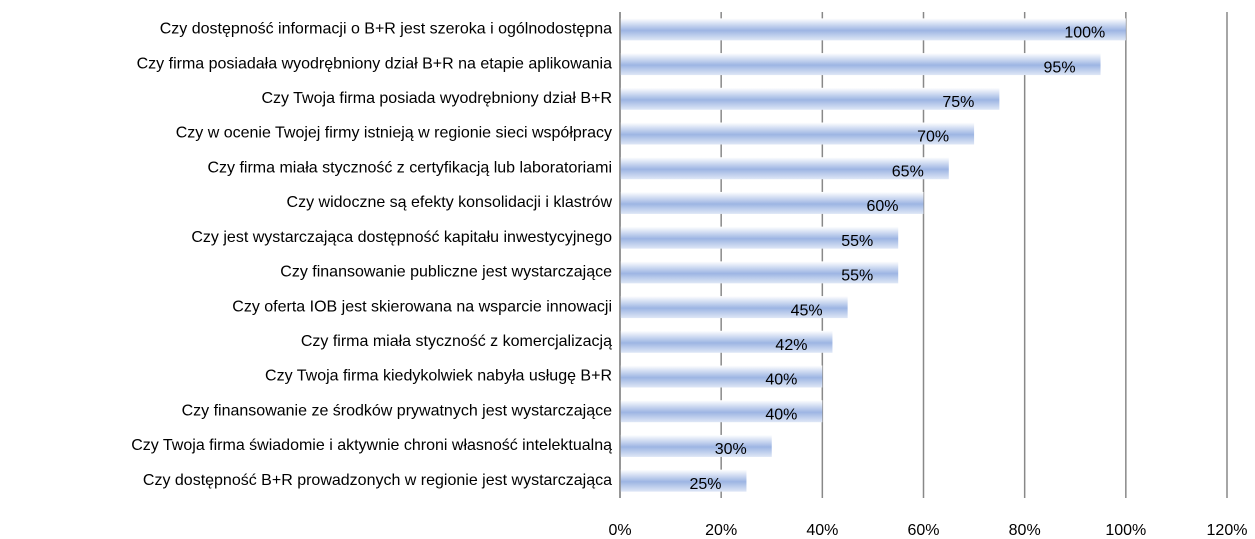  What do you see at coordinates (1125, 530) in the screenshot?
I see `x-tick-label: 100%` at bounding box center [1125, 530].